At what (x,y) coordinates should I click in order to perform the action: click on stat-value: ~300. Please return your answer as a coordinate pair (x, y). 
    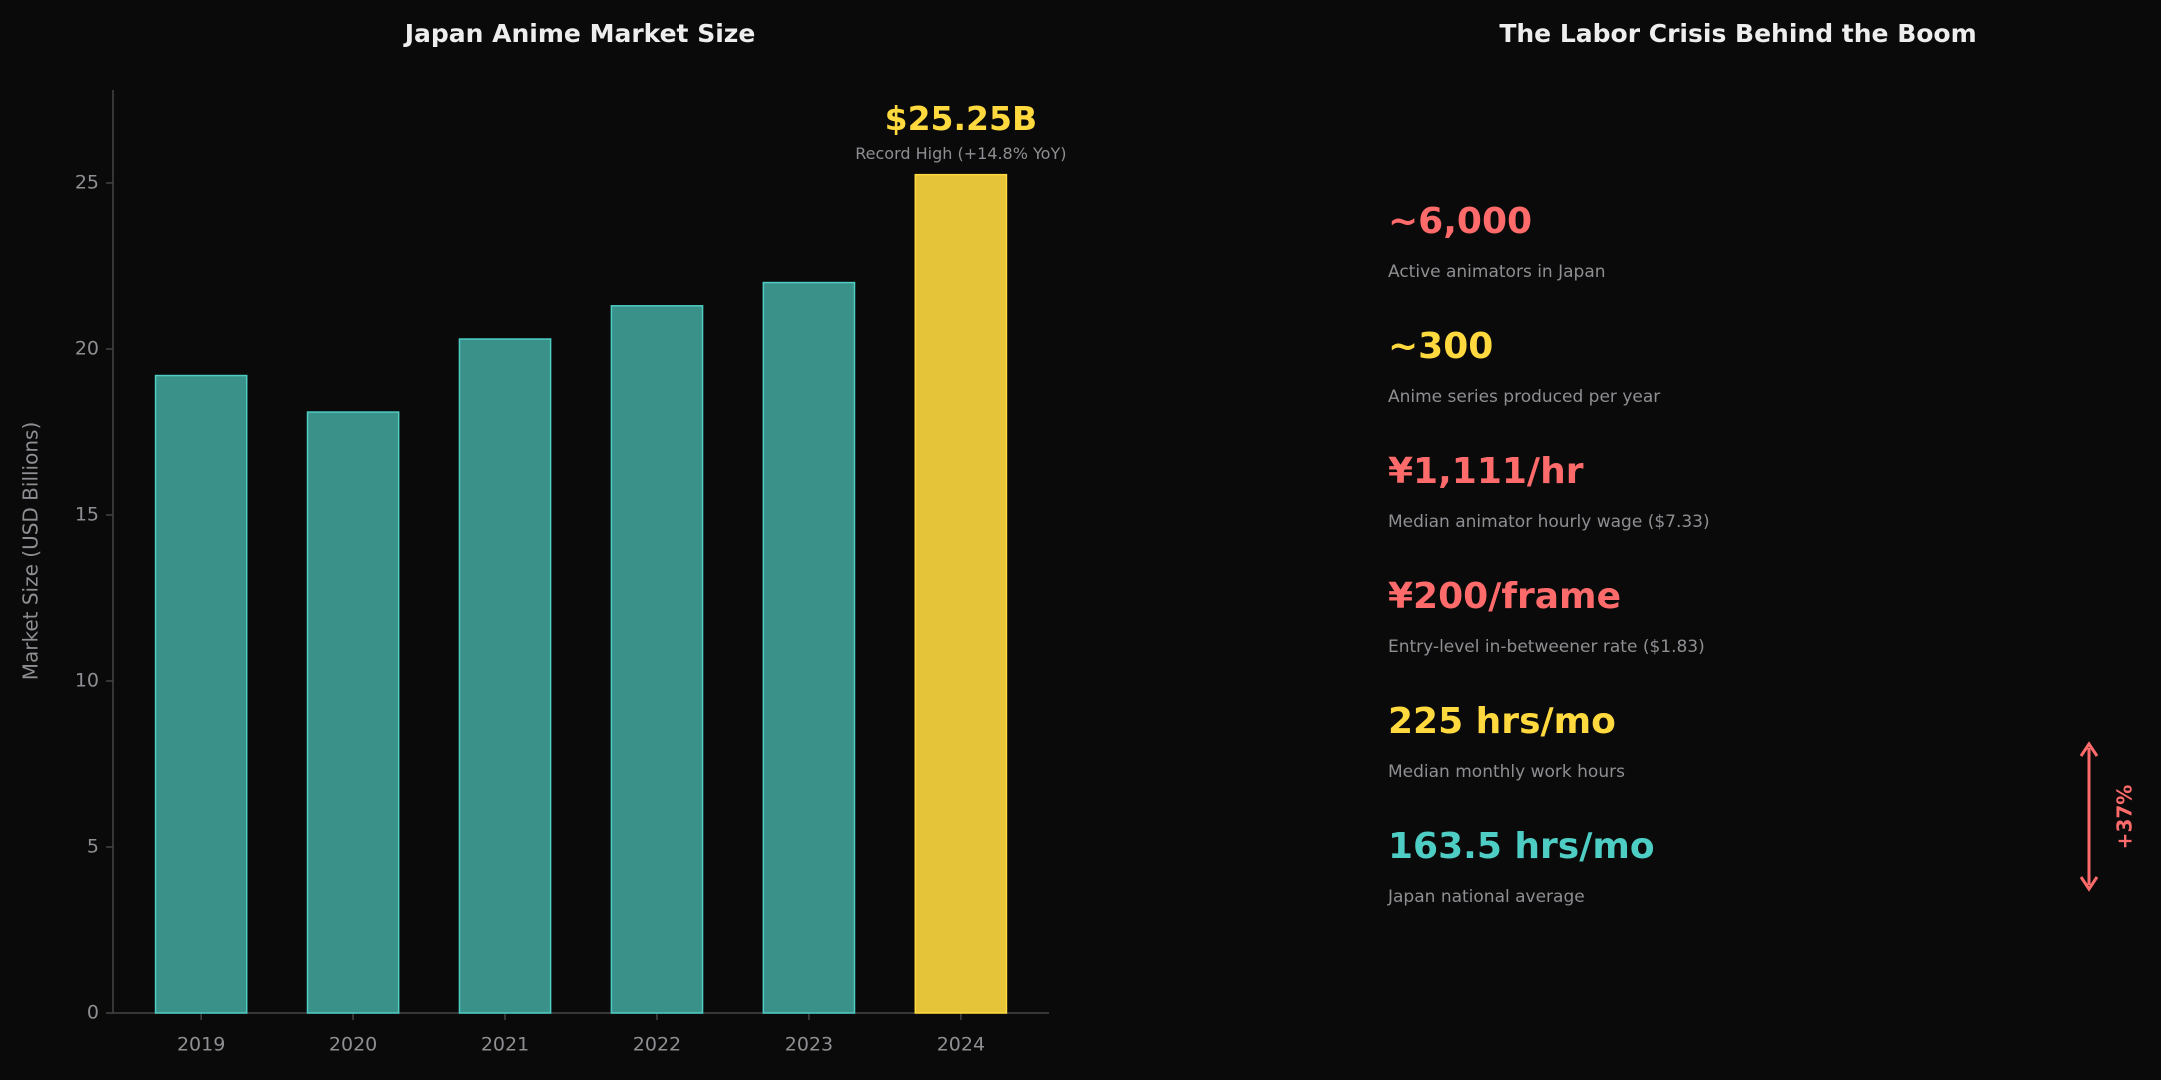
    Looking at the image, I should click on (1440, 346).